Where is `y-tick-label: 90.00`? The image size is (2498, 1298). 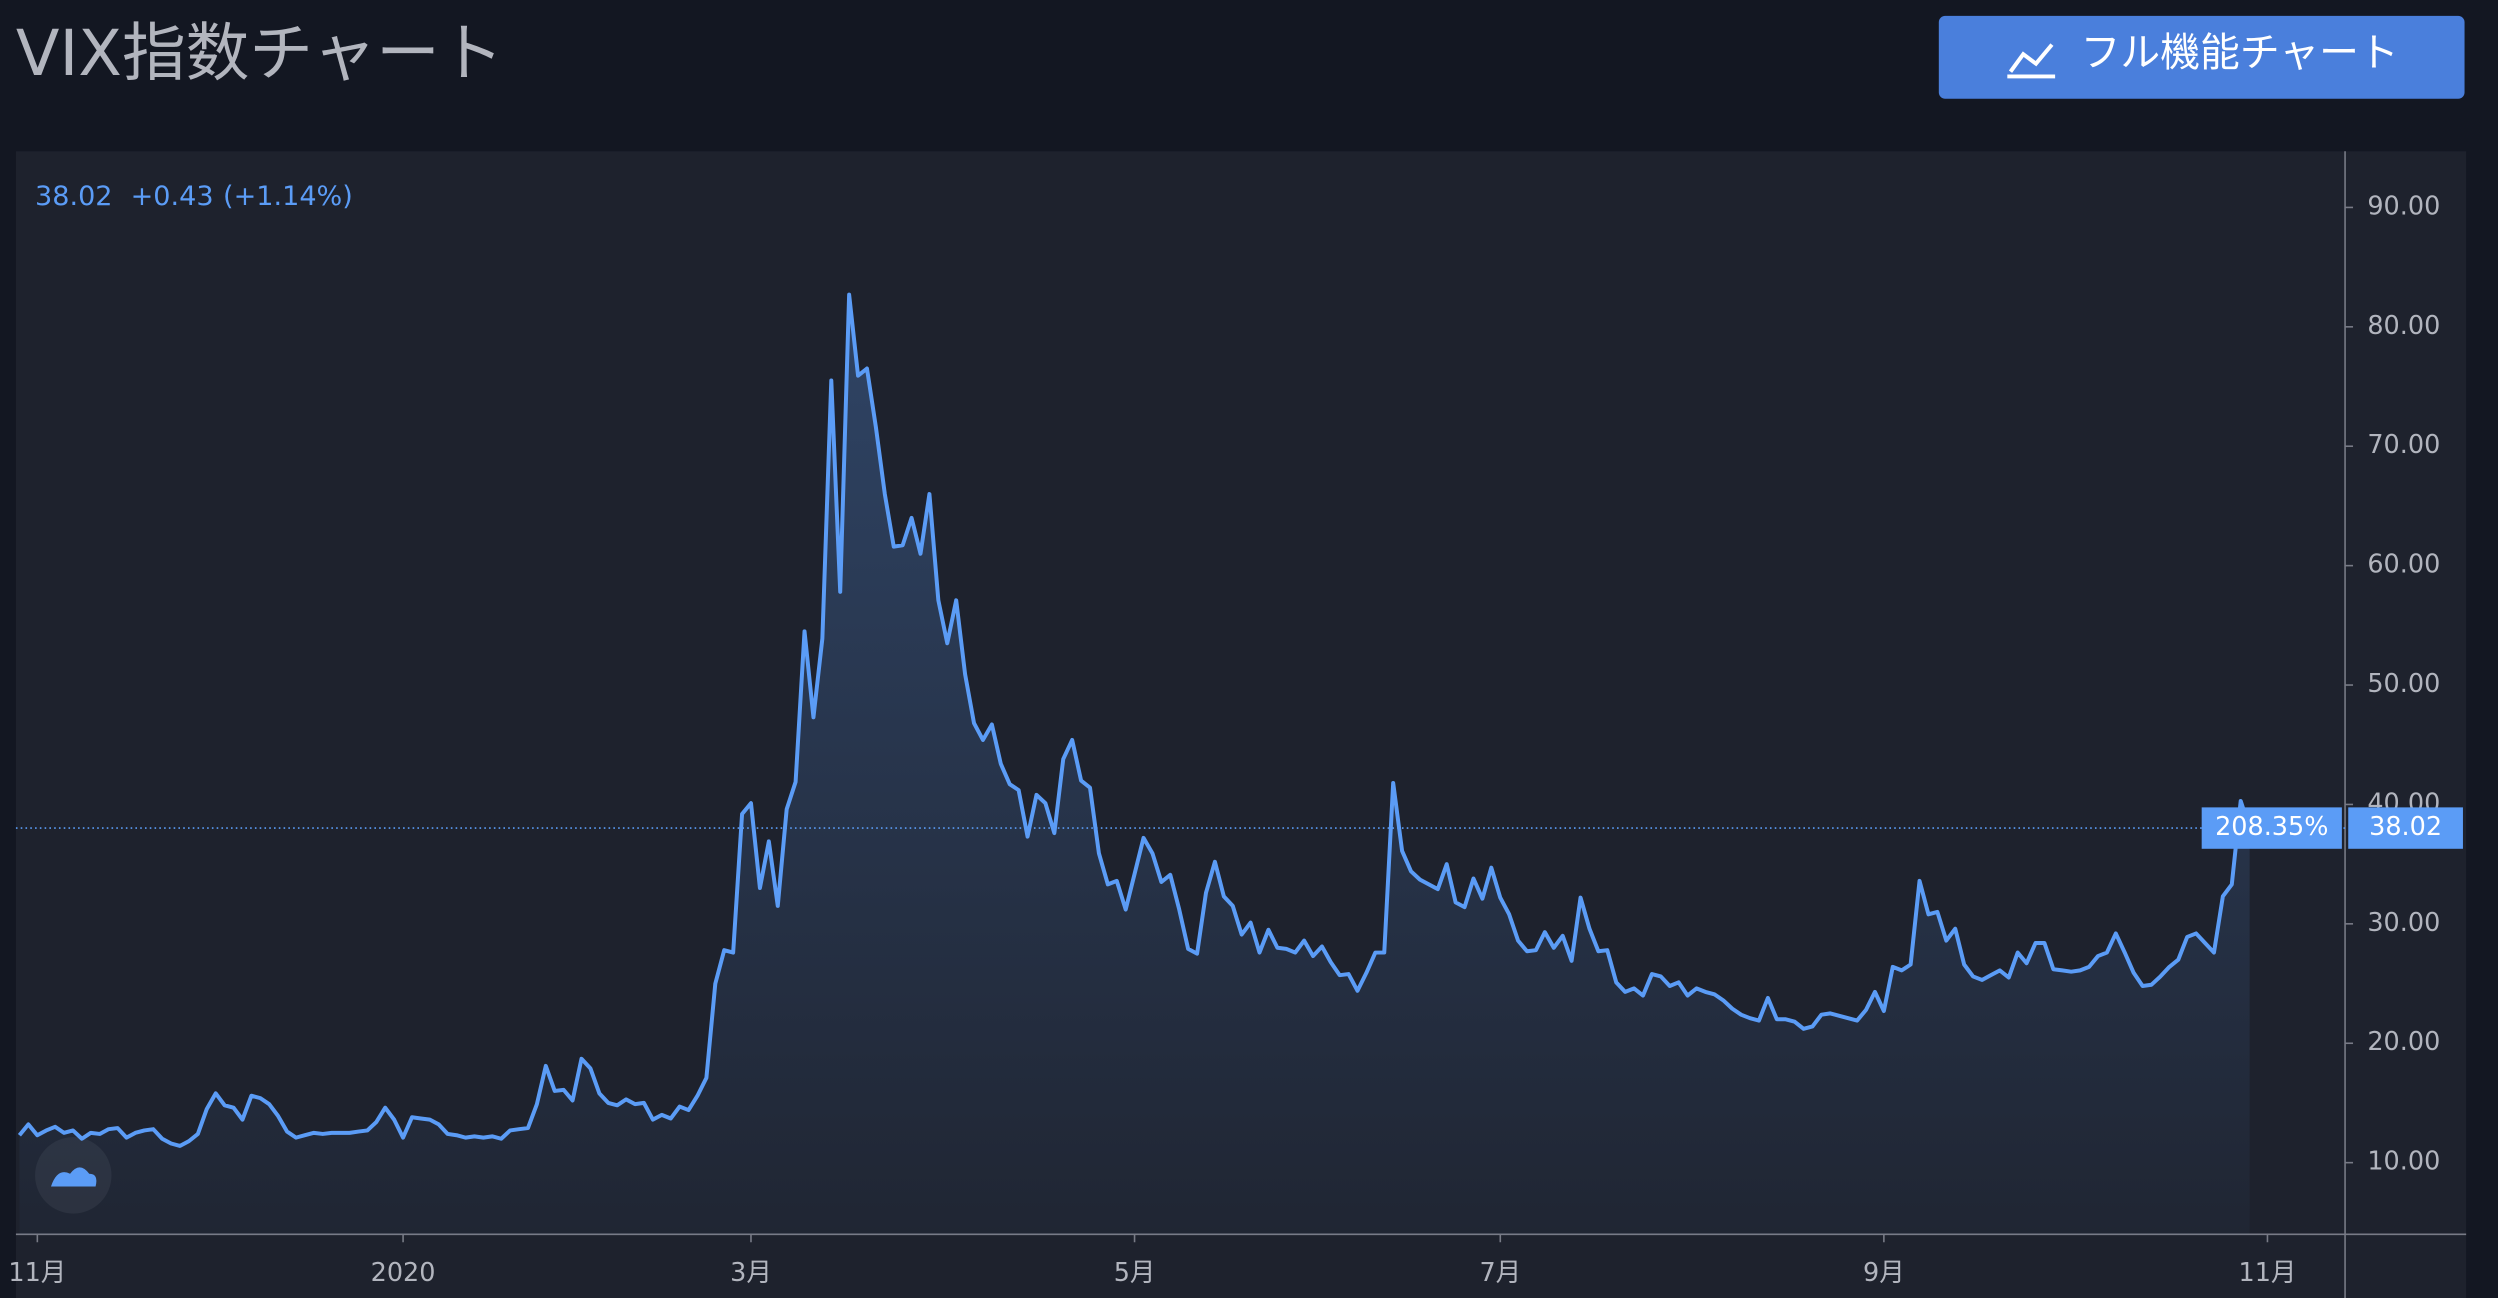
y-tick-label: 90.00 is located at coordinates (2403, 206).